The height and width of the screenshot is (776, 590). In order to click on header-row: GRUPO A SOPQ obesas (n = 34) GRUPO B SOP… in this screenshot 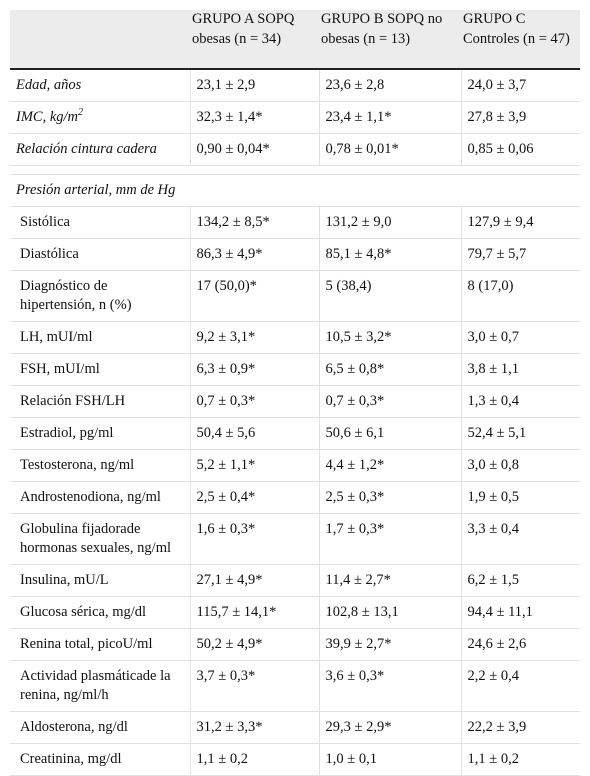, I will do `click(295, 40)`.